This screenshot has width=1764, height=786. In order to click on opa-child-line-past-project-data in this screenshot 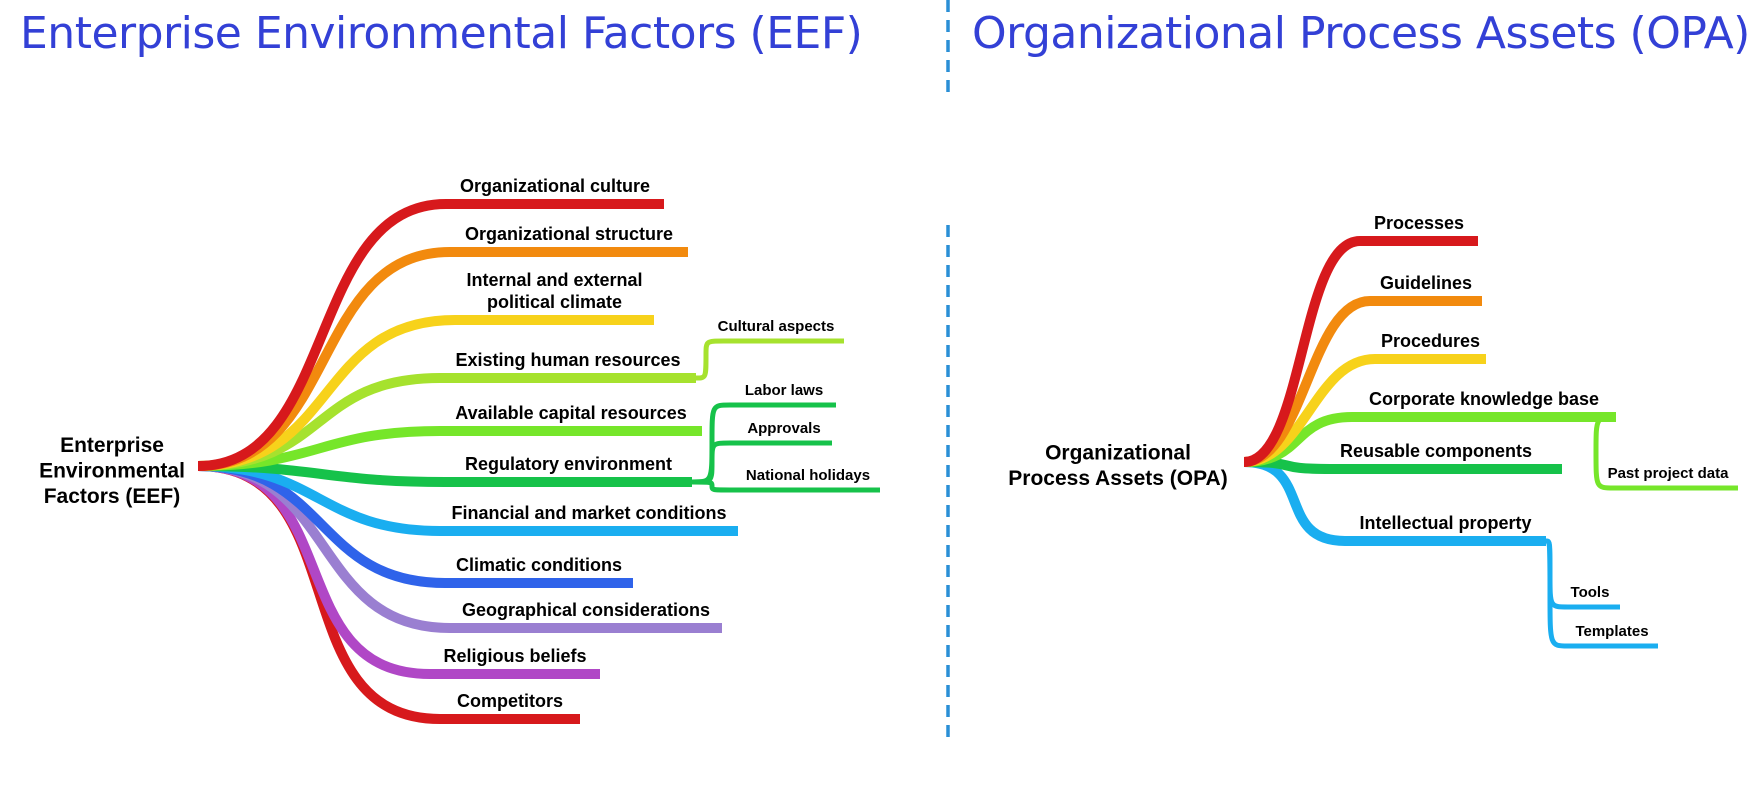, I will do `click(1665, 452)`.